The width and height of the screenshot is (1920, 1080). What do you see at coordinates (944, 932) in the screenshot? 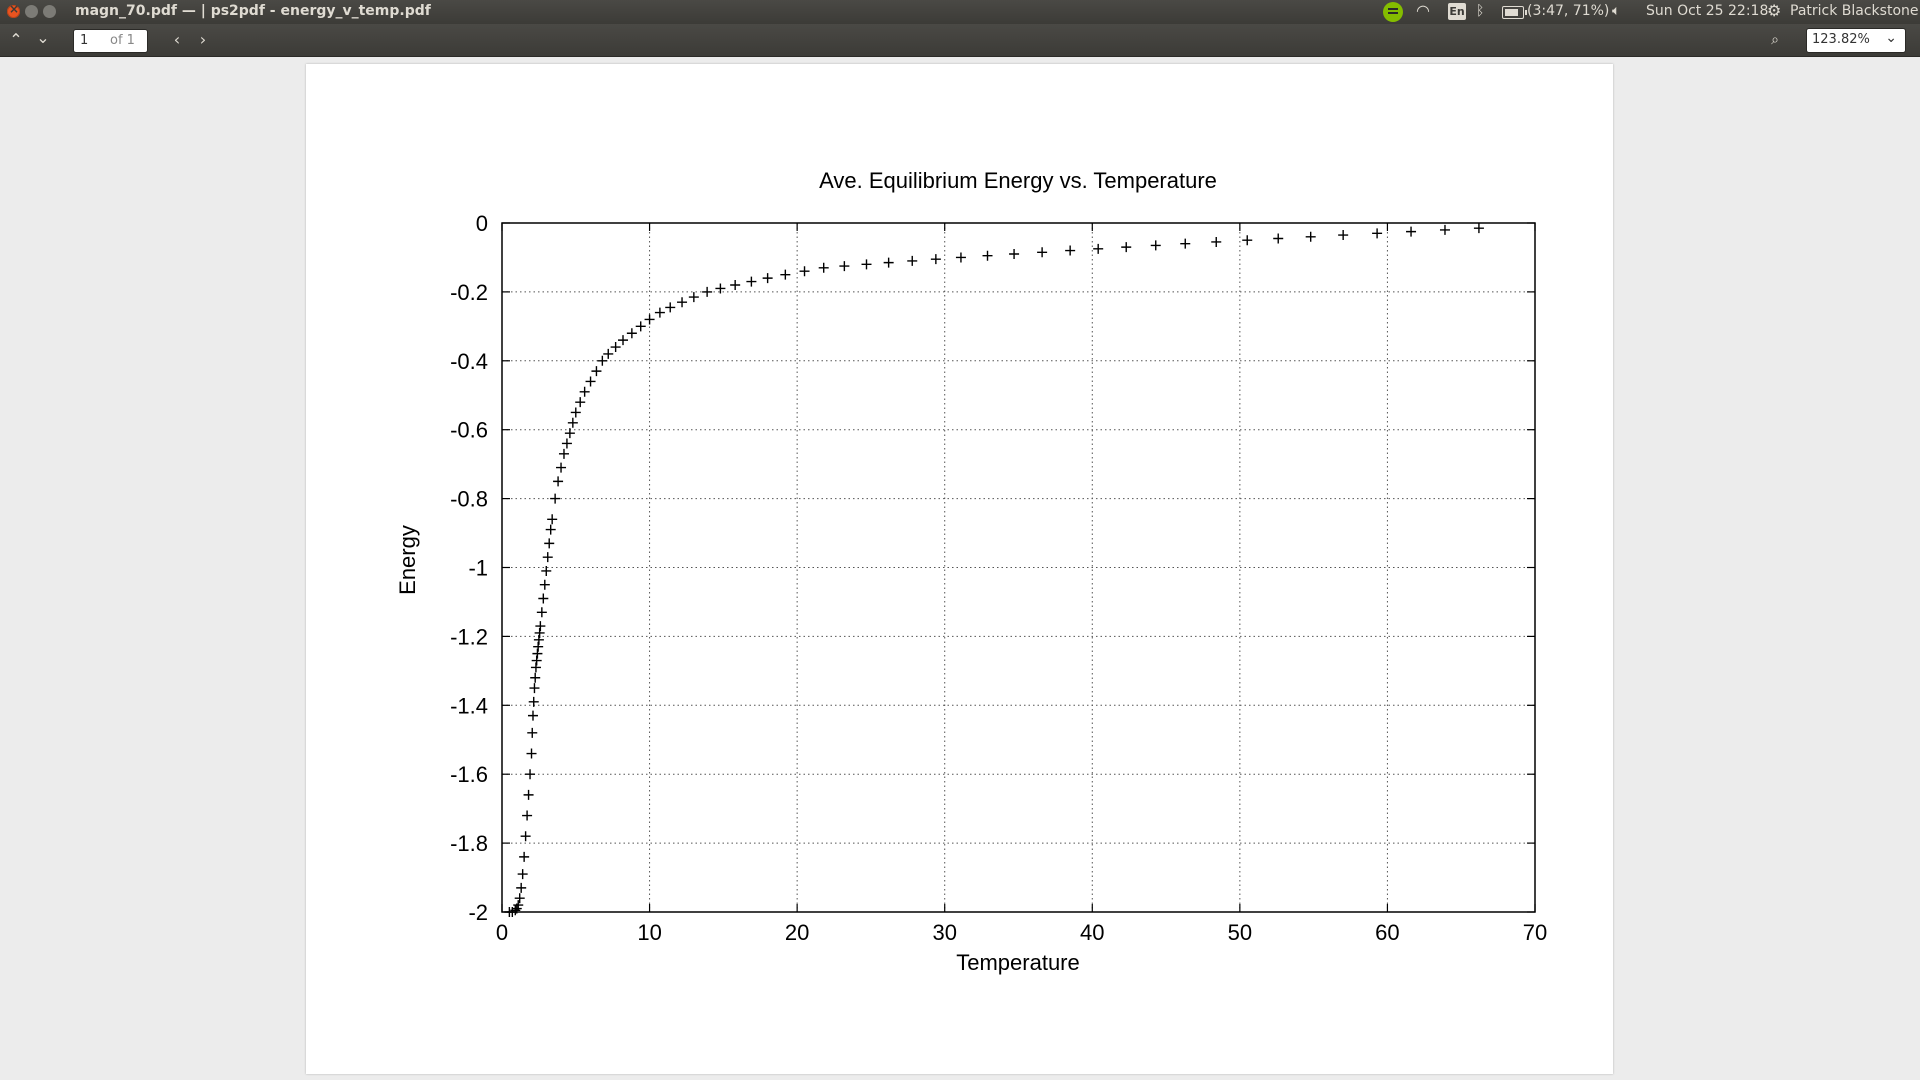
I see `x-tick-label: 30` at bounding box center [944, 932].